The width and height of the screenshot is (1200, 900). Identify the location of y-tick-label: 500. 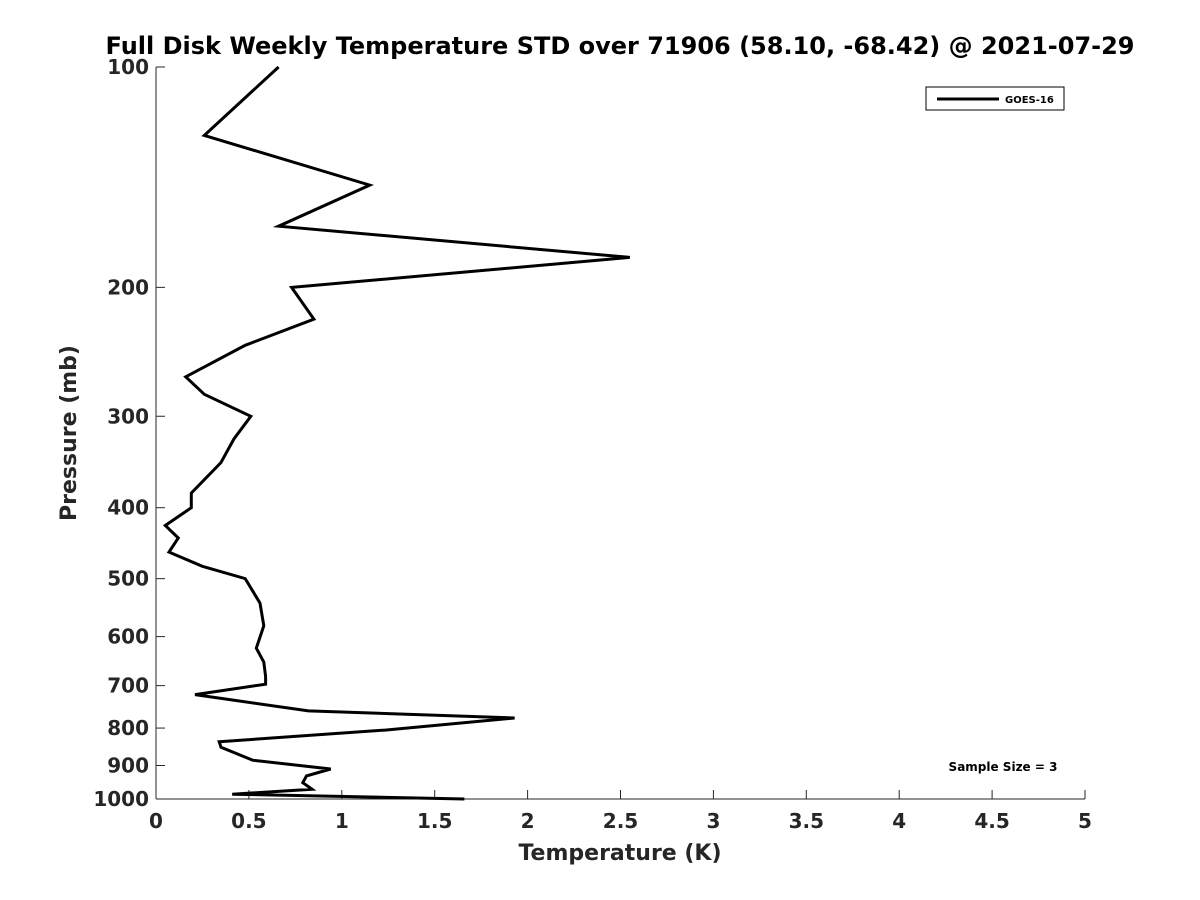
(128, 579).